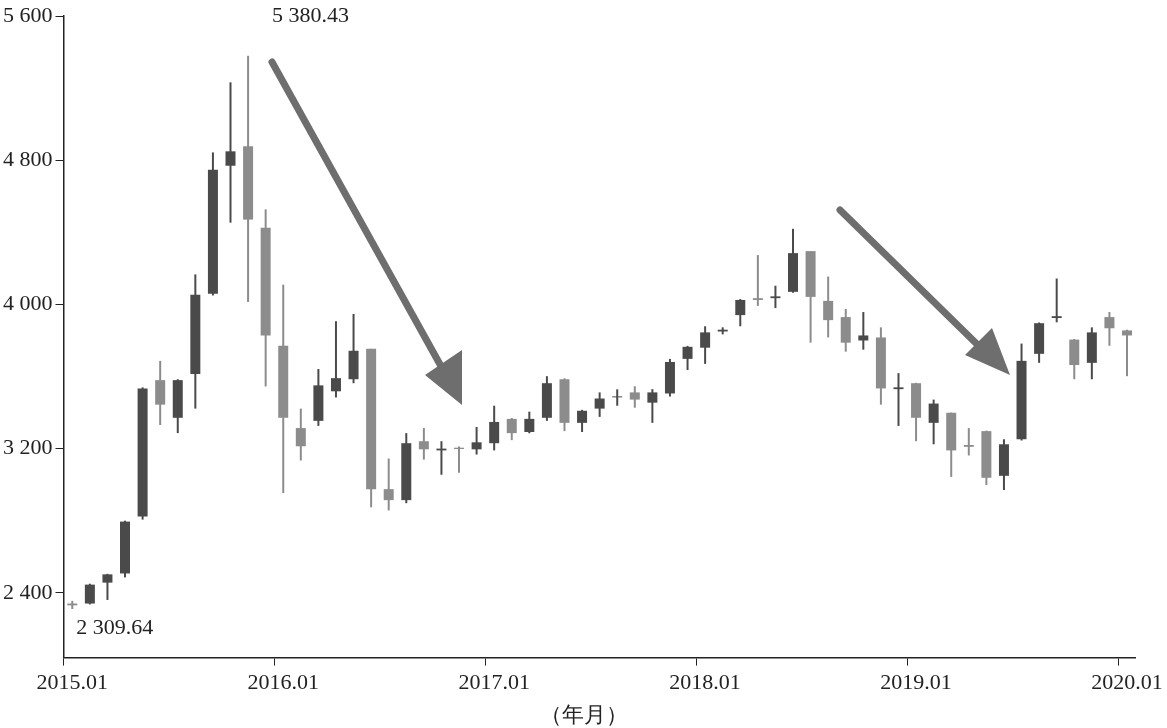 The width and height of the screenshot is (1167, 728). What do you see at coordinates (494, 681) in the screenshot?
I see `x-tick-label: 2017.01` at bounding box center [494, 681].